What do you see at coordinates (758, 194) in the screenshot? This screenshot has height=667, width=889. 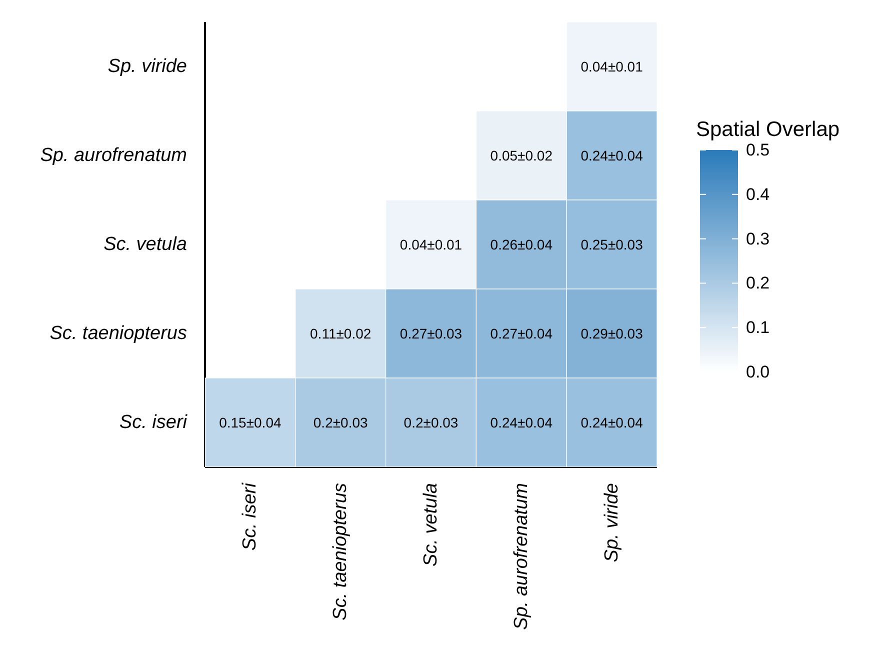 I see `color-bar-label: 0.4` at bounding box center [758, 194].